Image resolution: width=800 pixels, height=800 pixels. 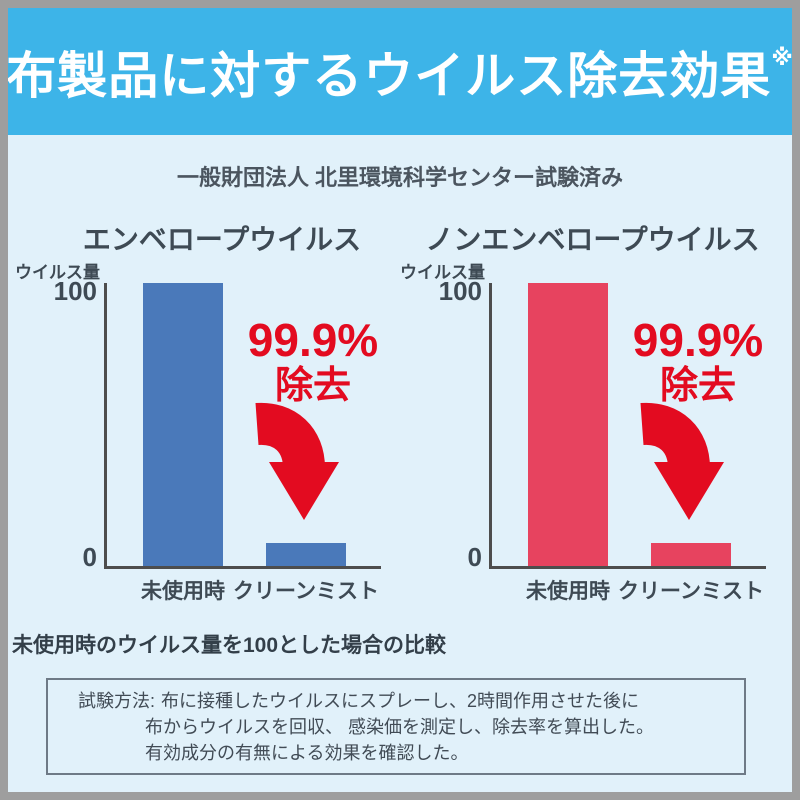 I want to click on test-lab-subtitle: 一般財団法人 北里環境科学センター試験済み, so click(x=400, y=177).